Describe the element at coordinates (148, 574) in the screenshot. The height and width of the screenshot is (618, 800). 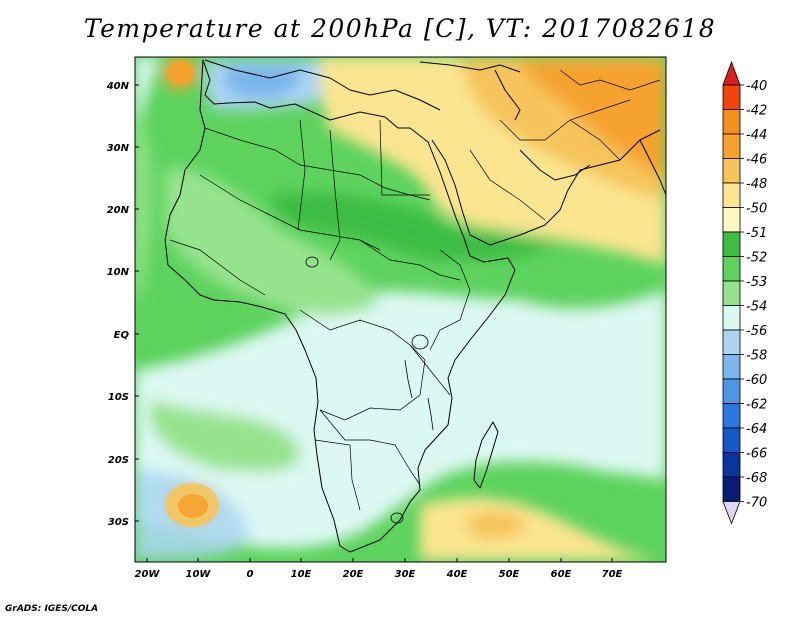
I see `x-tick-label: 20W` at that location.